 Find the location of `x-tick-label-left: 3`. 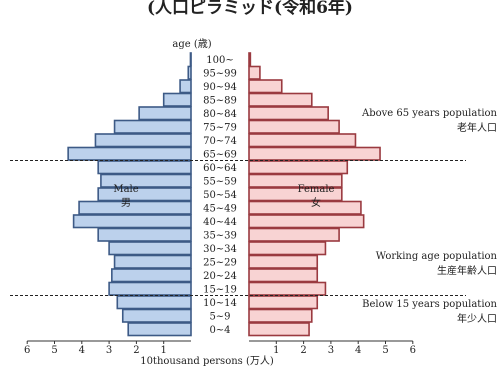

x-tick-label-left: 3 is located at coordinates (109, 350).